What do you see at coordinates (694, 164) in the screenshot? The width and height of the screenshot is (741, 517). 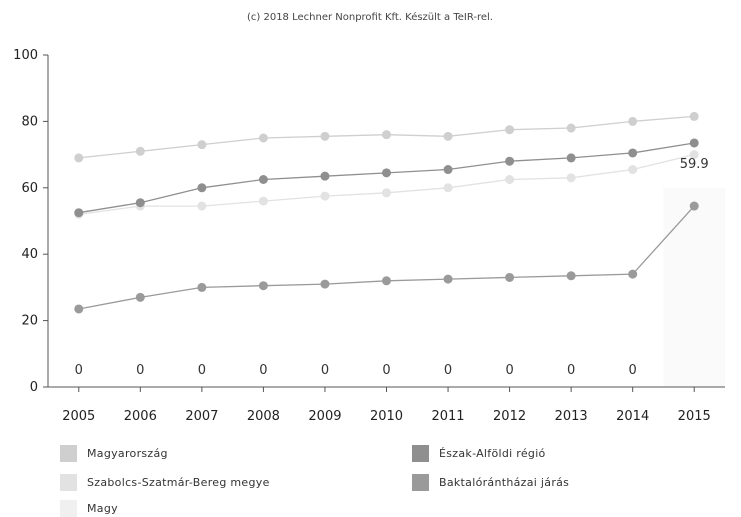 I see `data-label: 59.9` at bounding box center [694, 164].